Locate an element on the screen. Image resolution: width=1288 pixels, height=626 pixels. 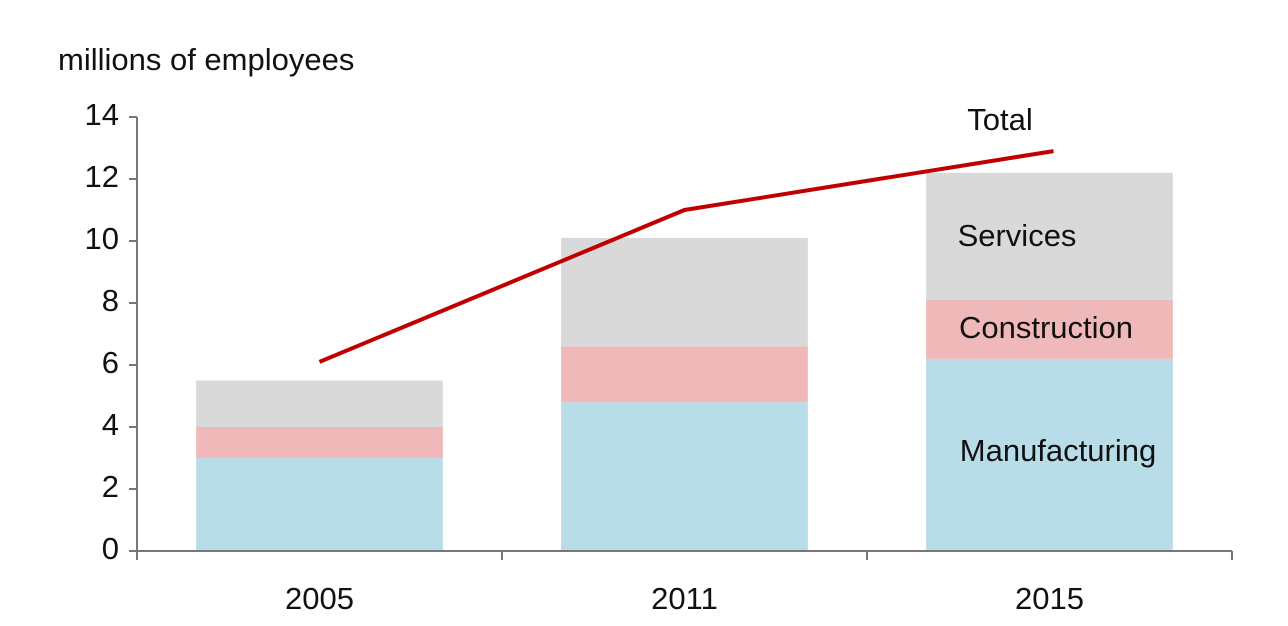
x-tick-label: 2015 is located at coordinates (1049, 598).